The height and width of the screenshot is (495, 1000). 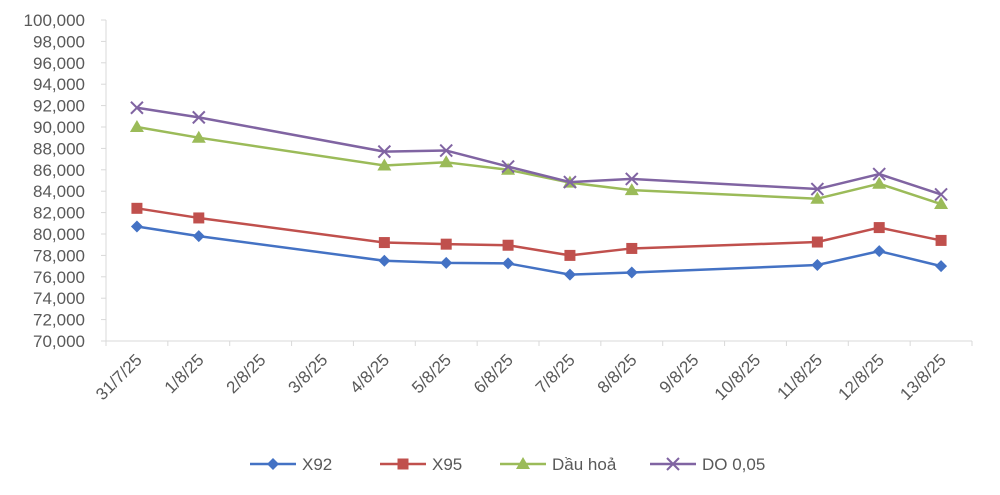 I want to click on series-d-u-ho-, so click(x=539, y=165).